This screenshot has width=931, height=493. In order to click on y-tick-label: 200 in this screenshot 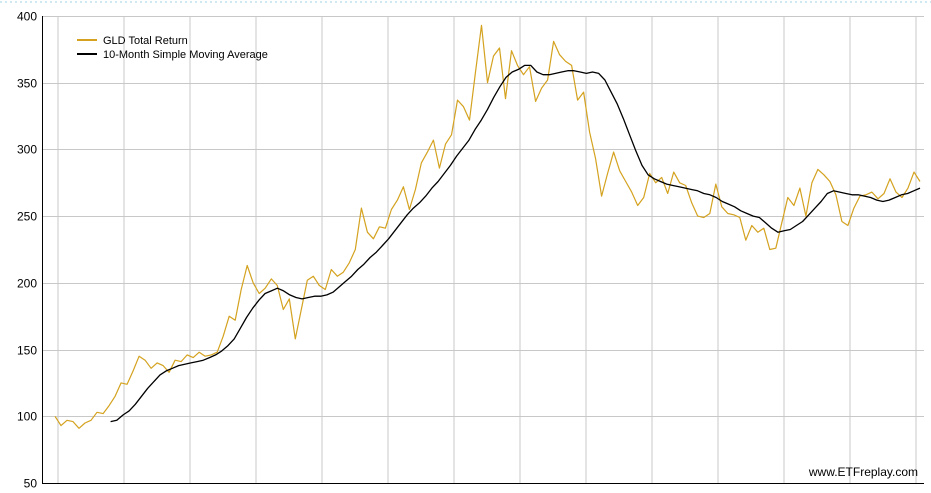, I will do `click(27, 284)`.